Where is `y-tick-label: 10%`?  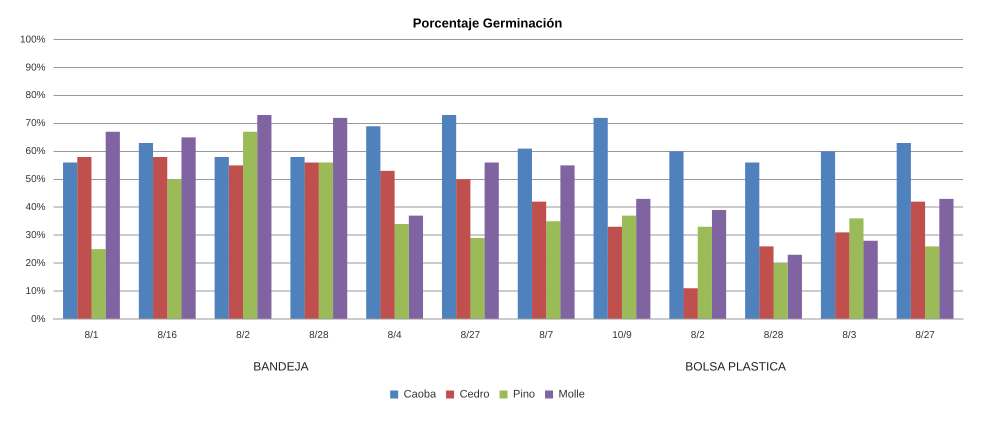 y-tick-label: 10% is located at coordinates (36, 291).